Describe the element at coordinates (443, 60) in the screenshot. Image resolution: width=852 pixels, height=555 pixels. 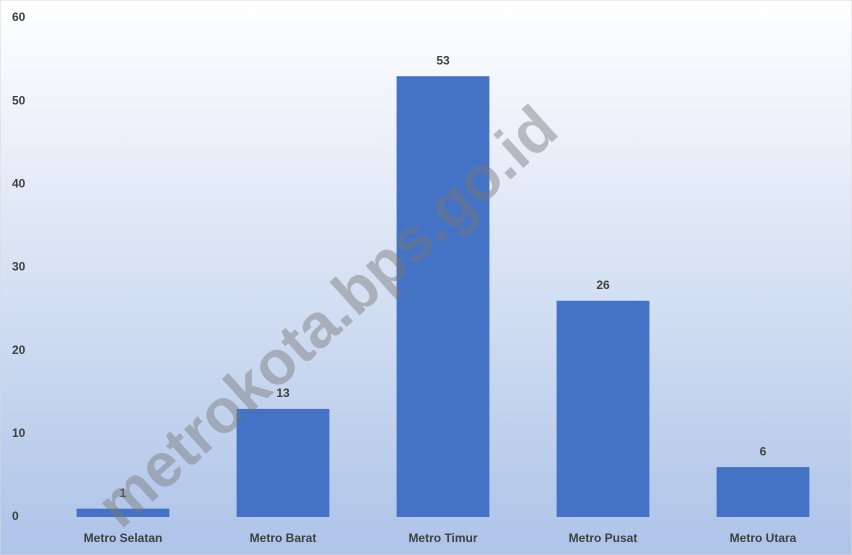
I see `data-label: 53` at that location.